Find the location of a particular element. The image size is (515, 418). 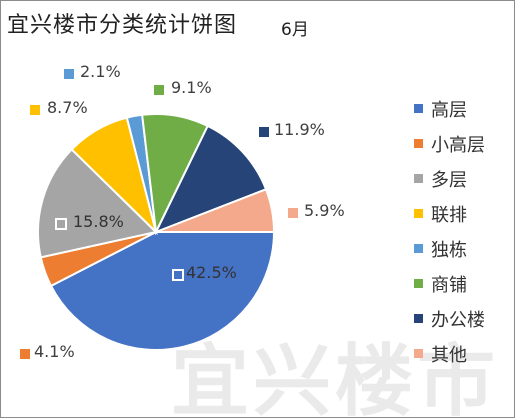

legend-item: 小高层 is located at coordinates (449, 143).